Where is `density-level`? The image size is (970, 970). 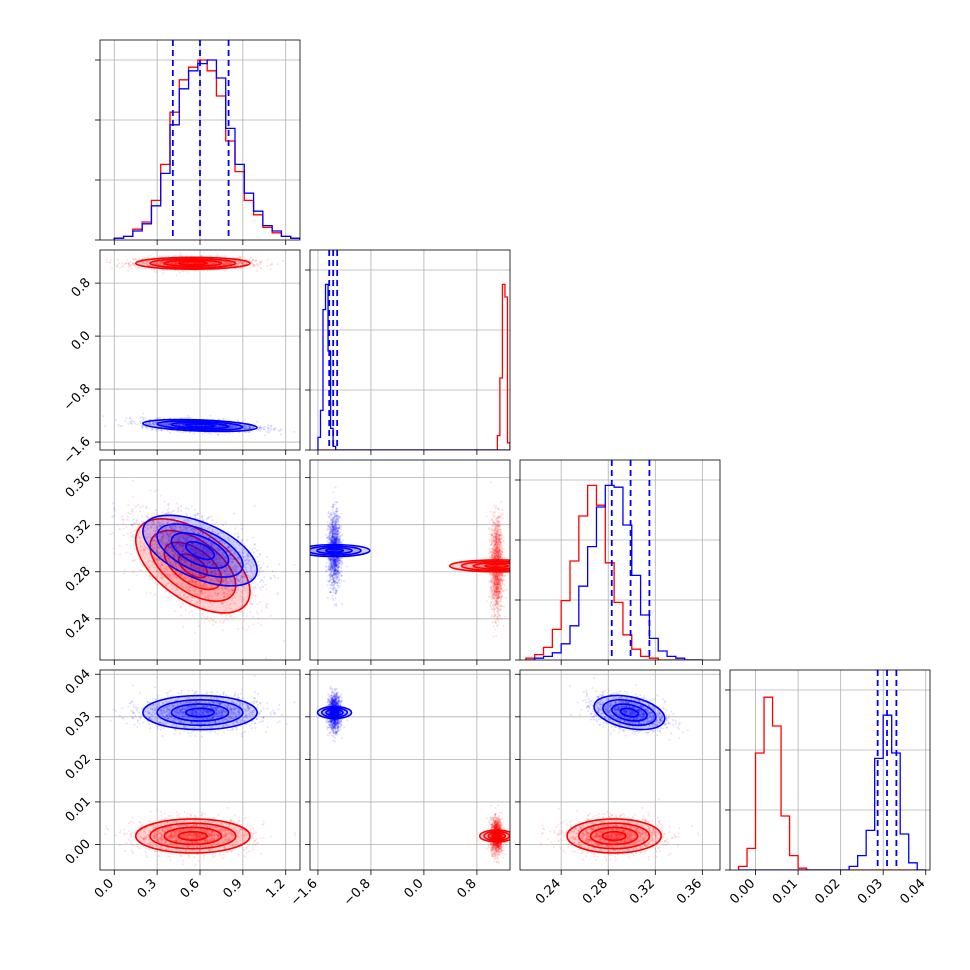
density-level is located at coordinates (200, 425).